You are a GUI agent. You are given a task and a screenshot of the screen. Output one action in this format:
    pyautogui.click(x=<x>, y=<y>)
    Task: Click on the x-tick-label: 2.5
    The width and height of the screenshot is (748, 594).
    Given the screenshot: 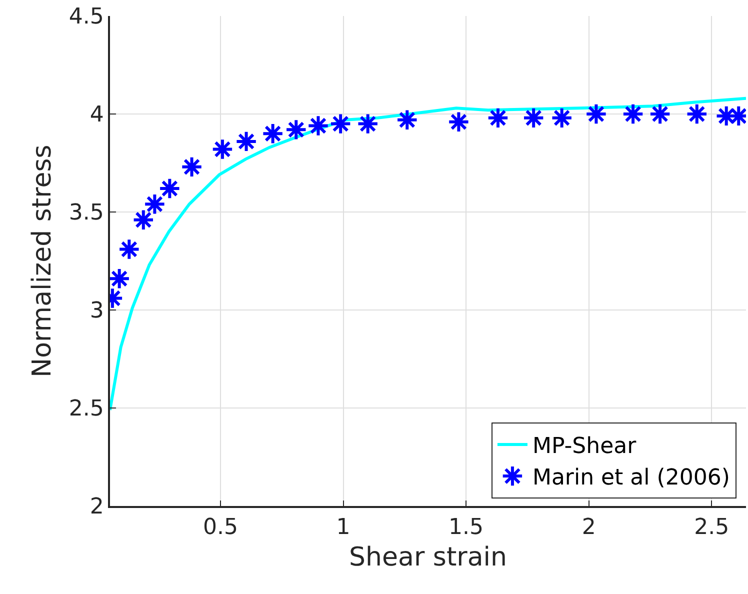 What is the action you would take?
    pyautogui.click(x=712, y=527)
    